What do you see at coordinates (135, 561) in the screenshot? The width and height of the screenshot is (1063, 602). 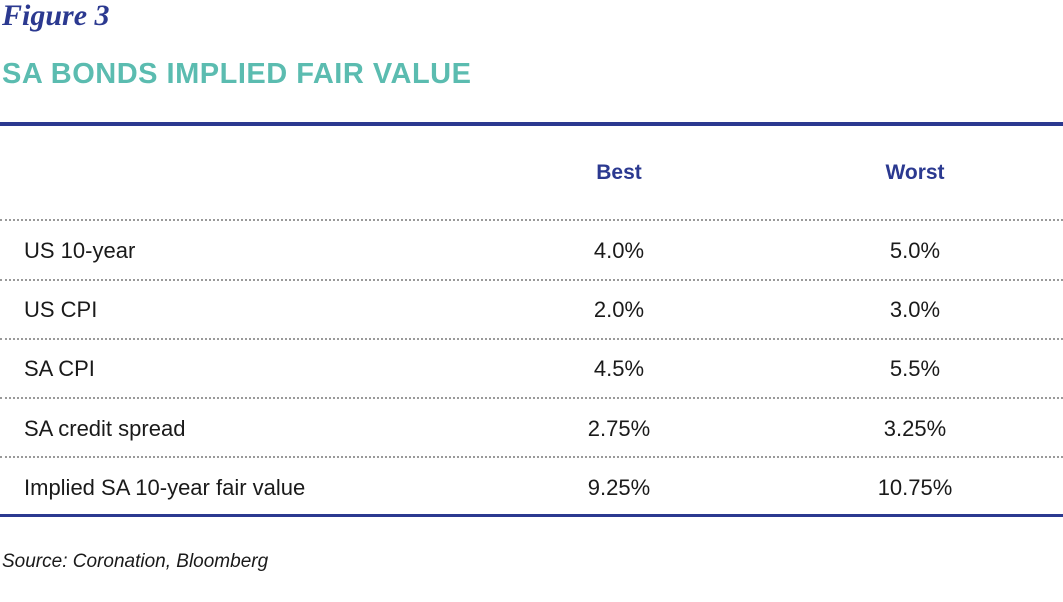 I see `source-note: Source: Coronation, Bloomberg` at bounding box center [135, 561].